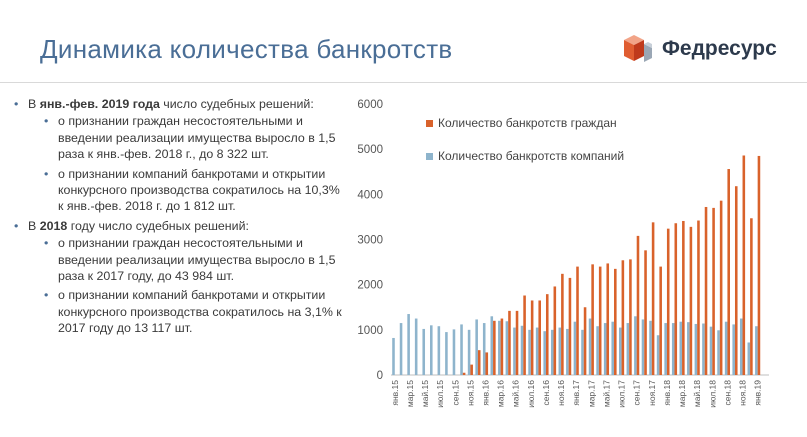 The image size is (807, 437). What do you see at coordinates (531, 394) in the screenshot?
I see `x-tick-label: июл.16` at bounding box center [531, 394].